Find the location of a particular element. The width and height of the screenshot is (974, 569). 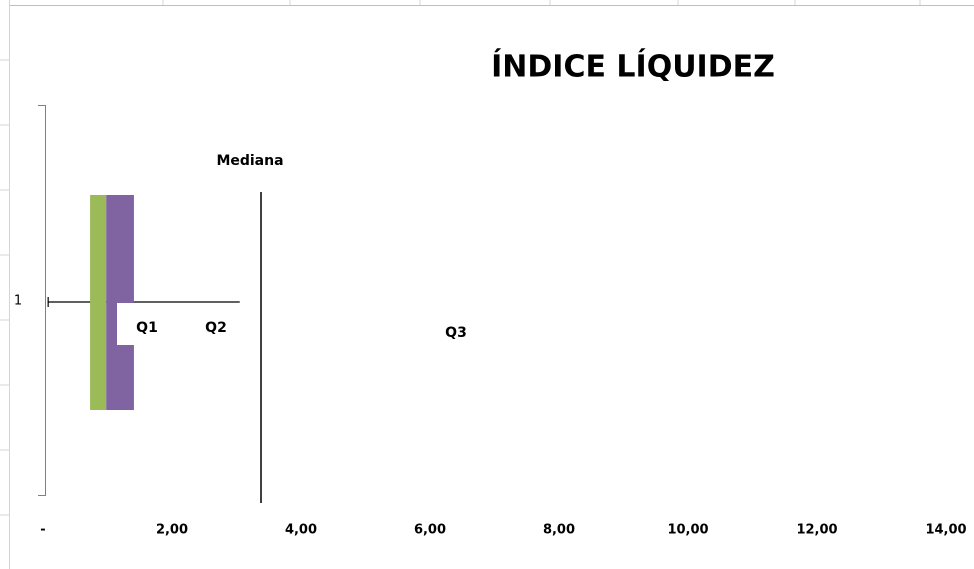

x-tick-label: 12,00 is located at coordinates (816, 530).